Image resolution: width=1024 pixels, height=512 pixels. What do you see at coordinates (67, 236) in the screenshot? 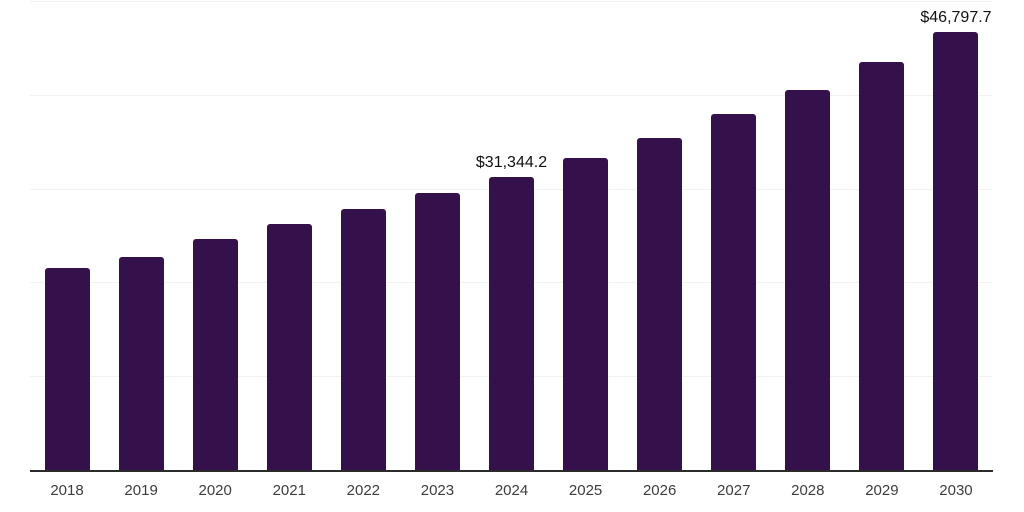
I see `bar-slot-2018` at bounding box center [67, 236].